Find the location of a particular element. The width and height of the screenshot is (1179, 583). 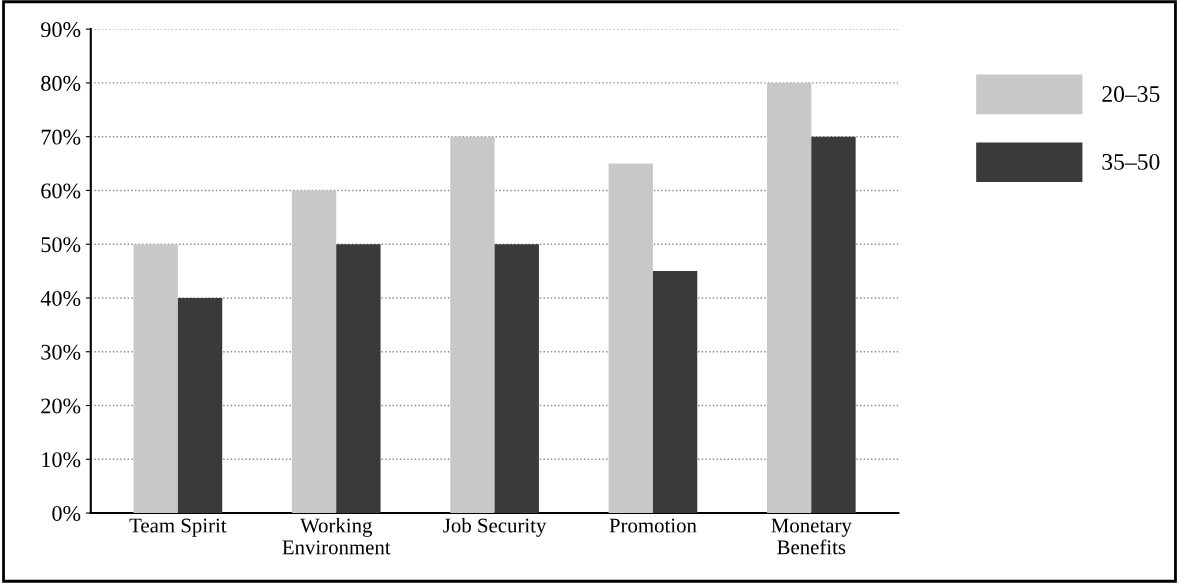

y-tick-label: 40% is located at coordinates (60, 298).